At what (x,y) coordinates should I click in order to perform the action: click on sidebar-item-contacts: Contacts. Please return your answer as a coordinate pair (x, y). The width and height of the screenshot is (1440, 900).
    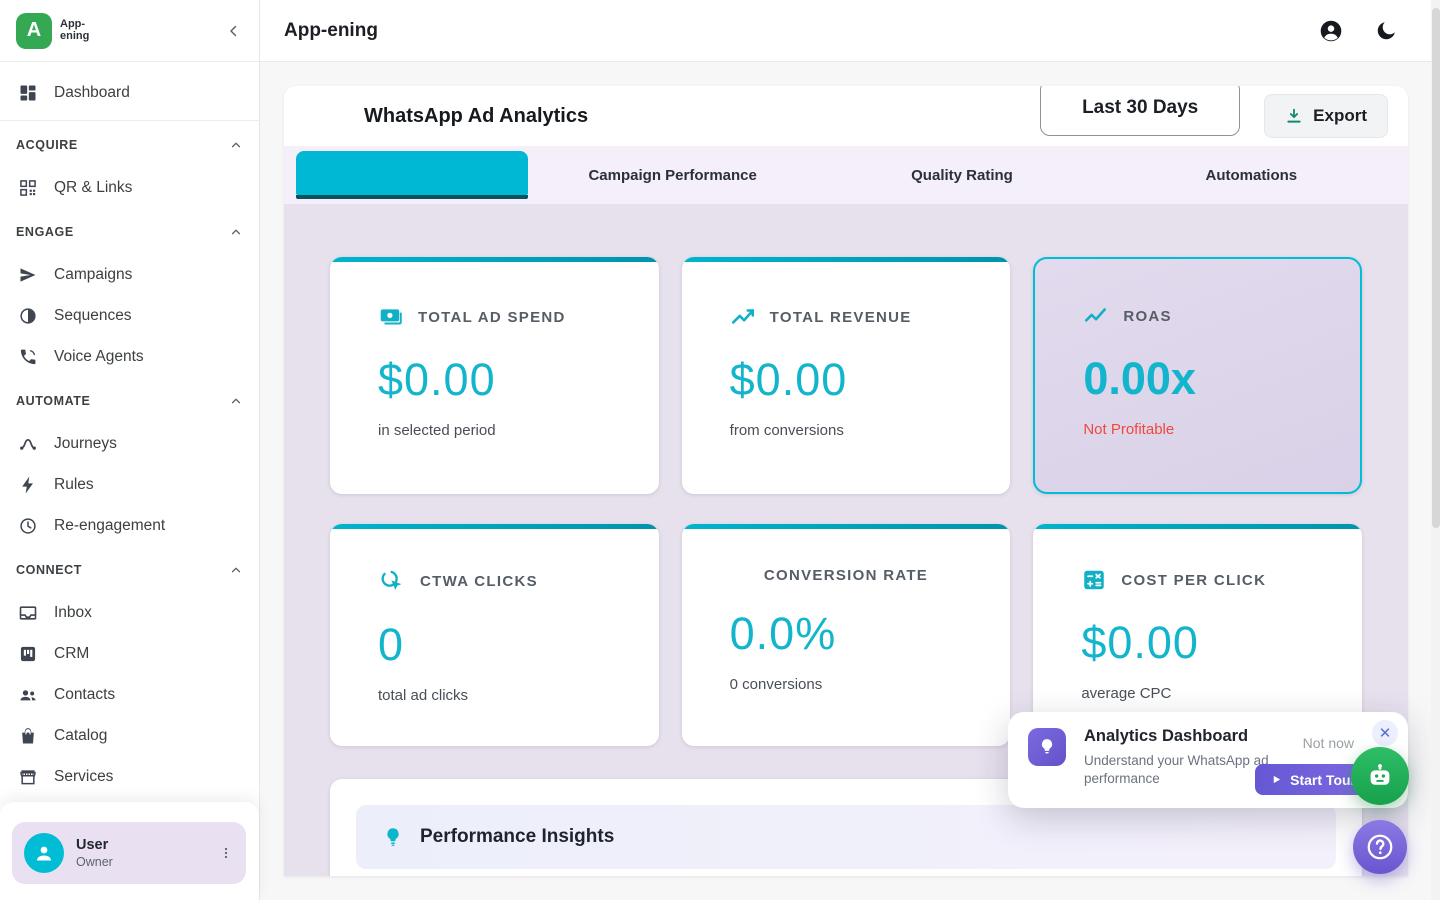
    Looking at the image, I should click on (129, 694).